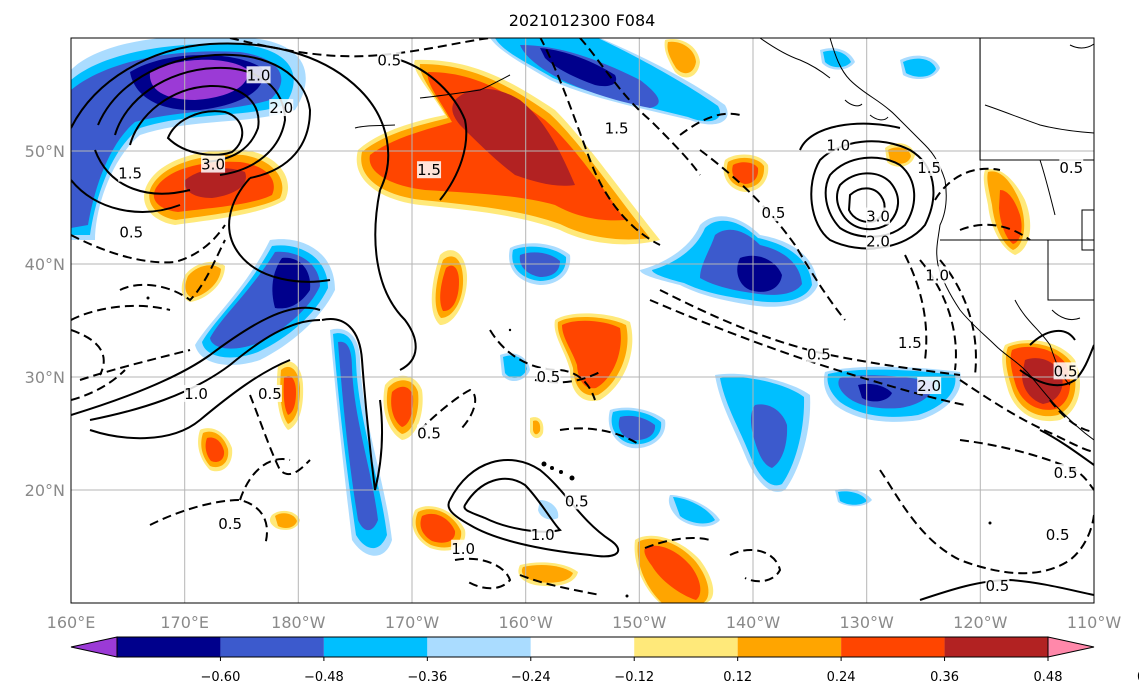 The width and height of the screenshot is (1139, 698). What do you see at coordinates (866, 622) in the screenshot?
I see `longitude-tick-label: 130°W` at bounding box center [866, 622].